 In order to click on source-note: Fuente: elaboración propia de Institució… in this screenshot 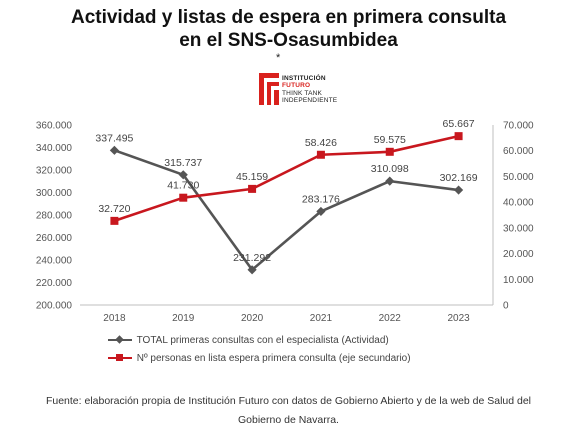, I will do `click(288, 411)`.